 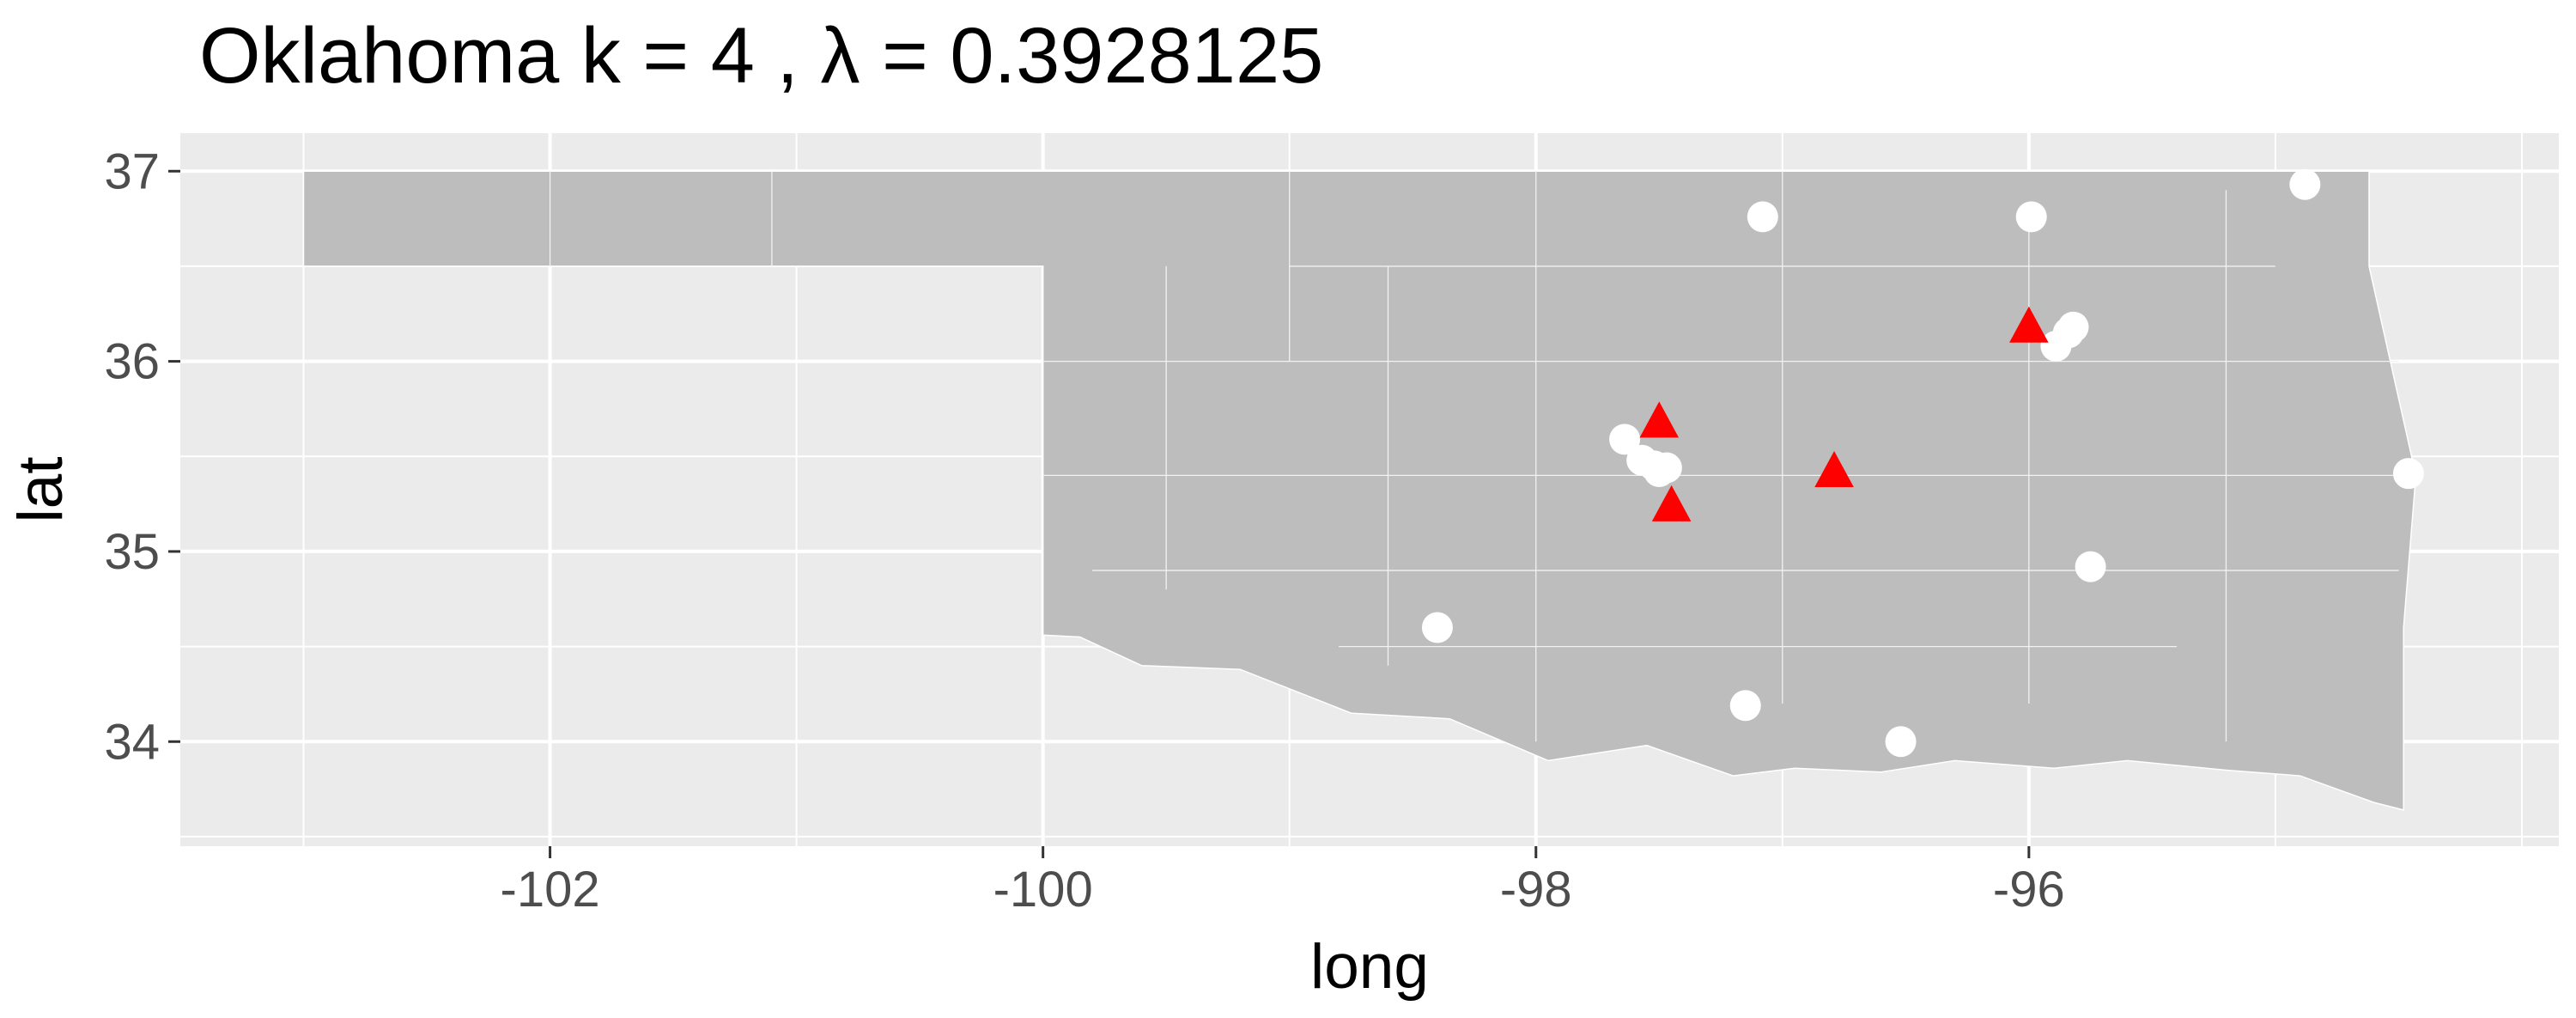 What do you see at coordinates (1369, 967) in the screenshot?
I see `x-axis-title: long` at bounding box center [1369, 967].